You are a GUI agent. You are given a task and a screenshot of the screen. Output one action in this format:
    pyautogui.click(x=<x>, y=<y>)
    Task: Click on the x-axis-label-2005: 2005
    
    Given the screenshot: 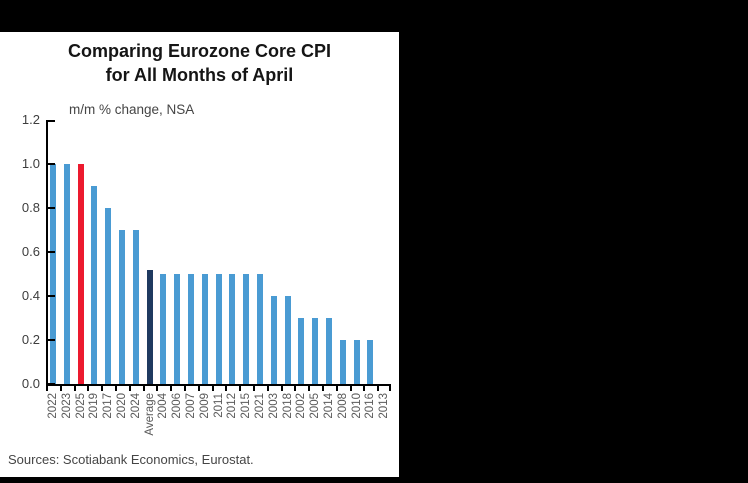 What is the action you would take?
    pyautogui.click(x=315, y=406)
    